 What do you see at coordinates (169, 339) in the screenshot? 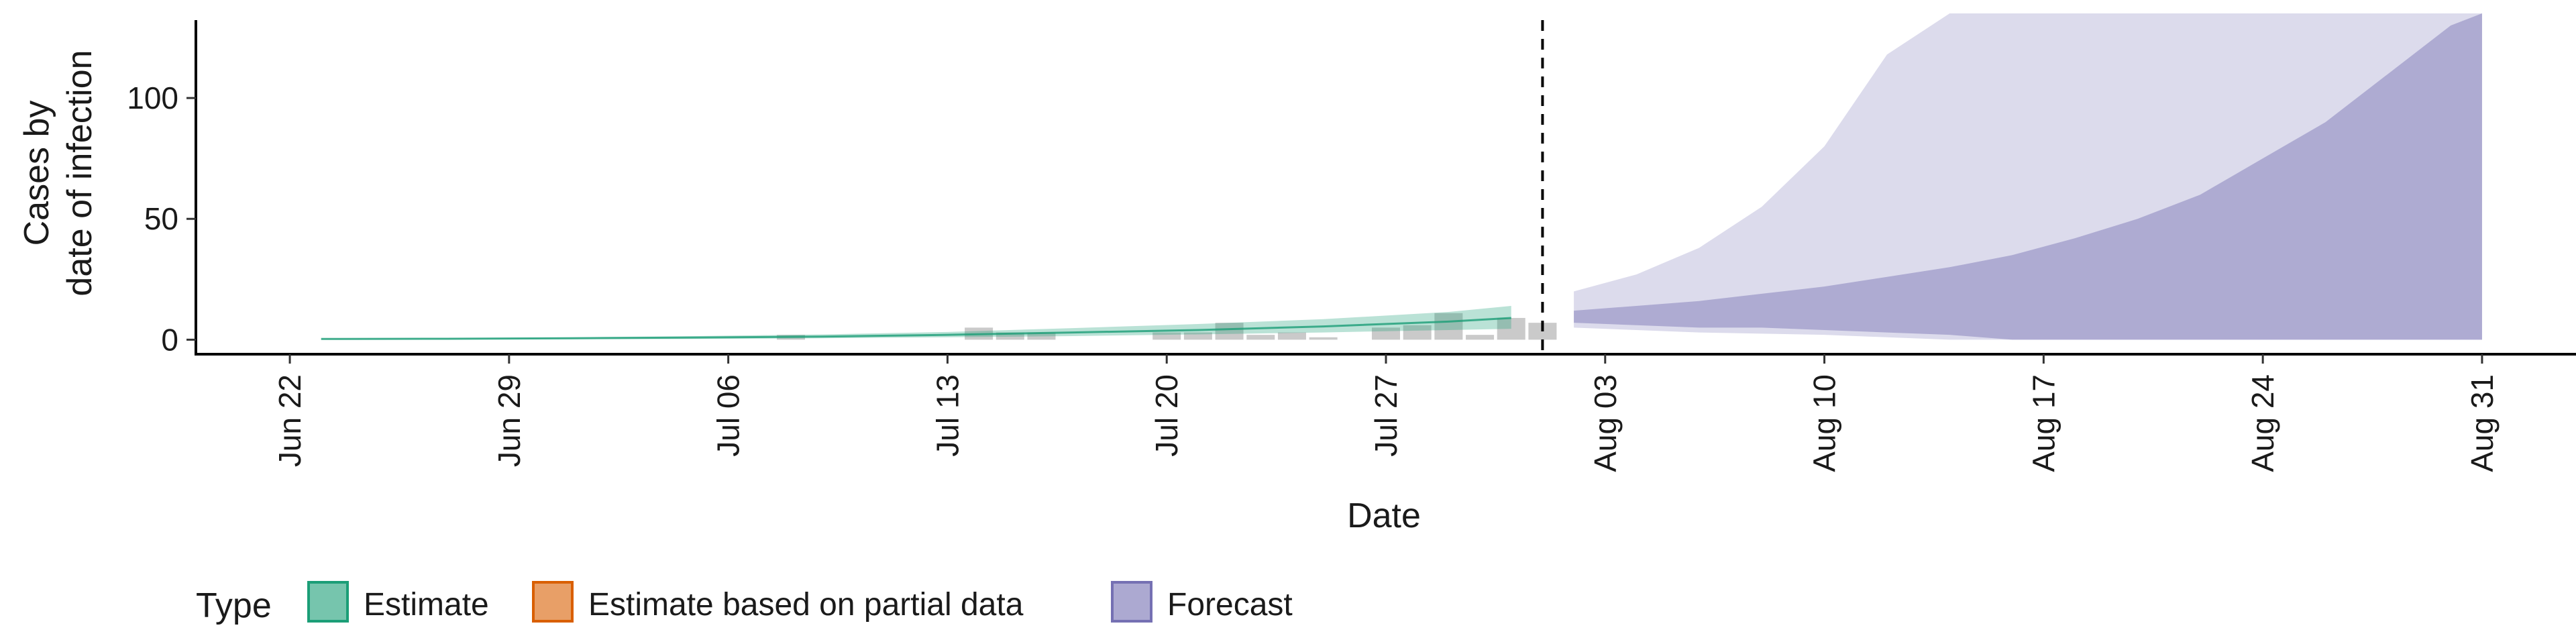
I see `y-tick-label: 0` at bounding box center [169, 339].